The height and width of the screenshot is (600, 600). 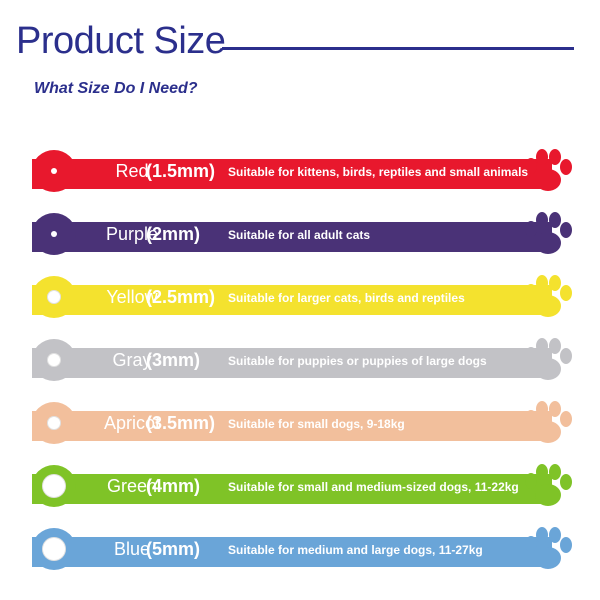 I want to click on thickness: (5mm), so click(x=173, y=549).